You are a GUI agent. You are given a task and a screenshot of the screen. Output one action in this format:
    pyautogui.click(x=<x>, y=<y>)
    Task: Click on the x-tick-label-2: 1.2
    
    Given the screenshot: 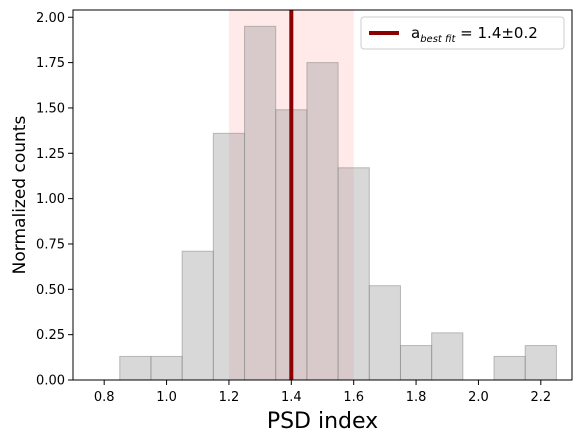 What is the action you would take?
    pyautogui.click(x=229, y=397)
    